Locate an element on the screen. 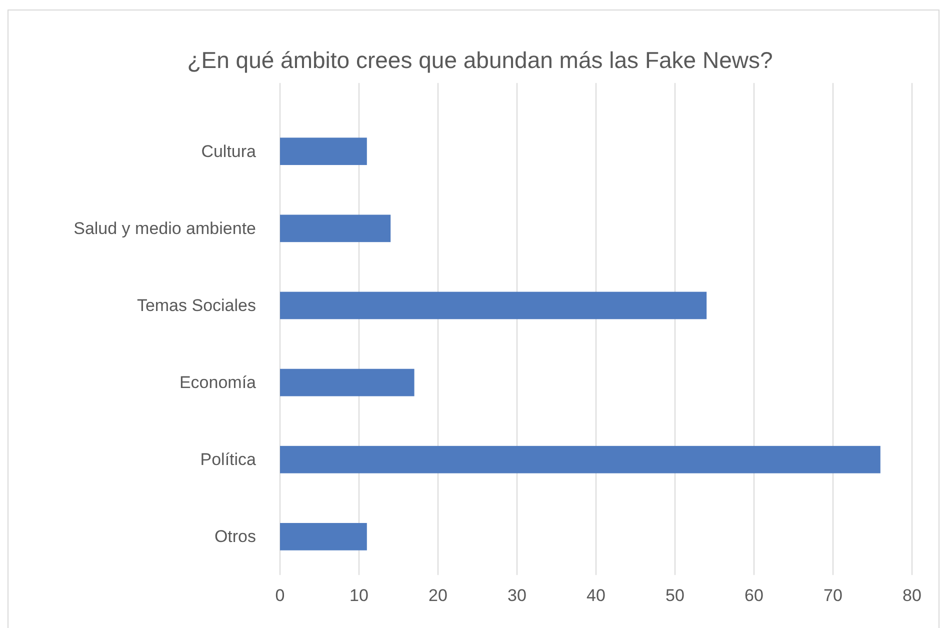 This screenshot has height=628, width=944. y-tick-label: Cultura is located at coordinates (229, 151).